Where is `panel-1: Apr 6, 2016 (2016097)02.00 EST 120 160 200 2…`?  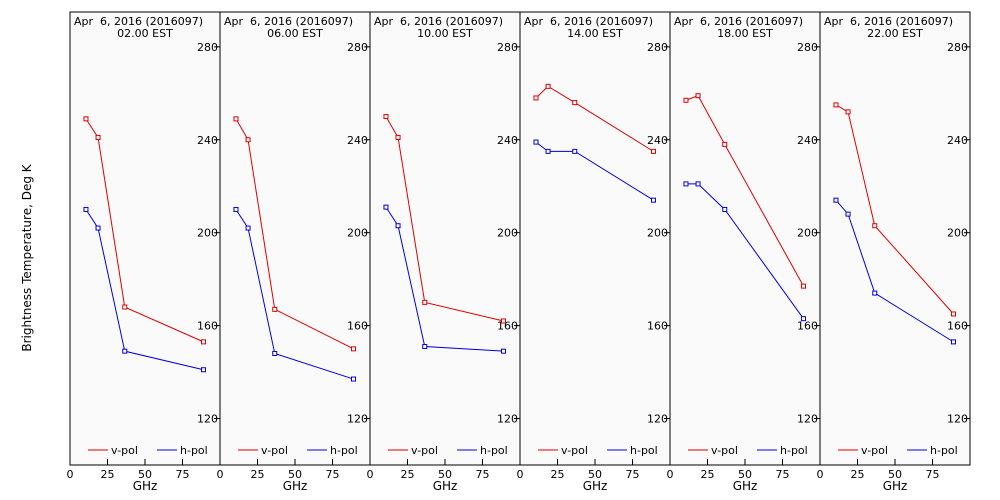
panel-1: Apr 6, 2016 (2016097)02.00 EST 120 160 200 2… is located at coordinates (144, 252).